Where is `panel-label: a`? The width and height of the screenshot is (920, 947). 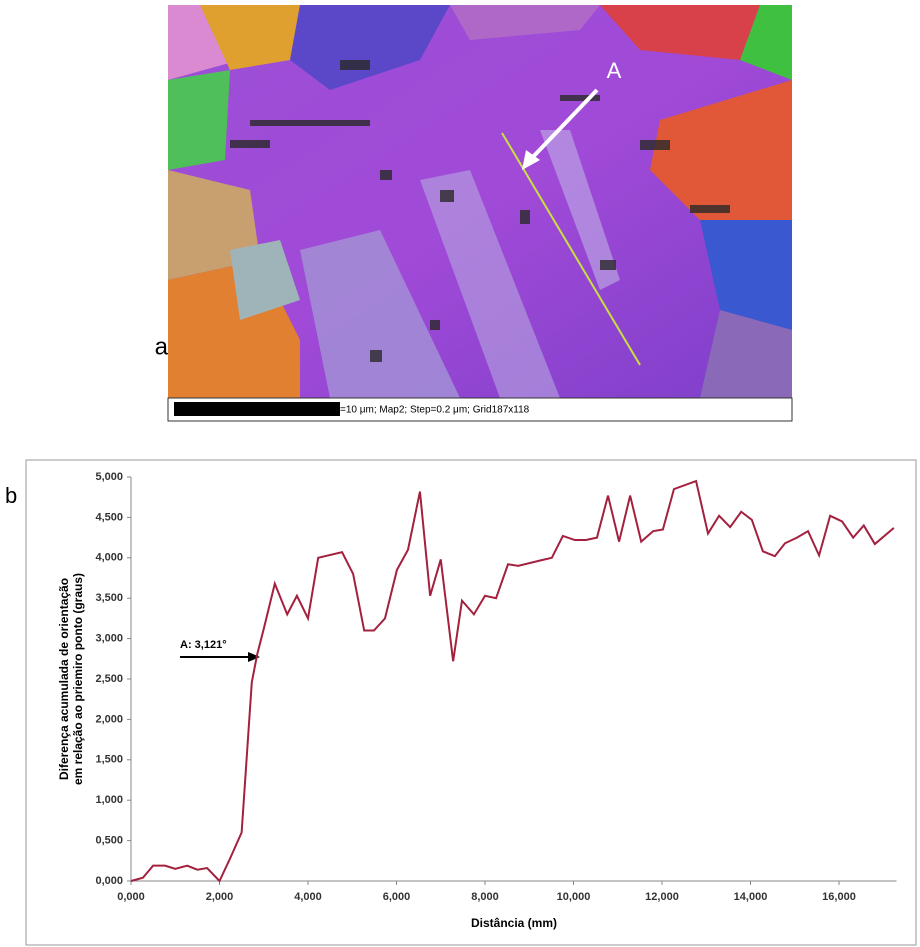
panel-label: a is located at coordinates (162, 346).